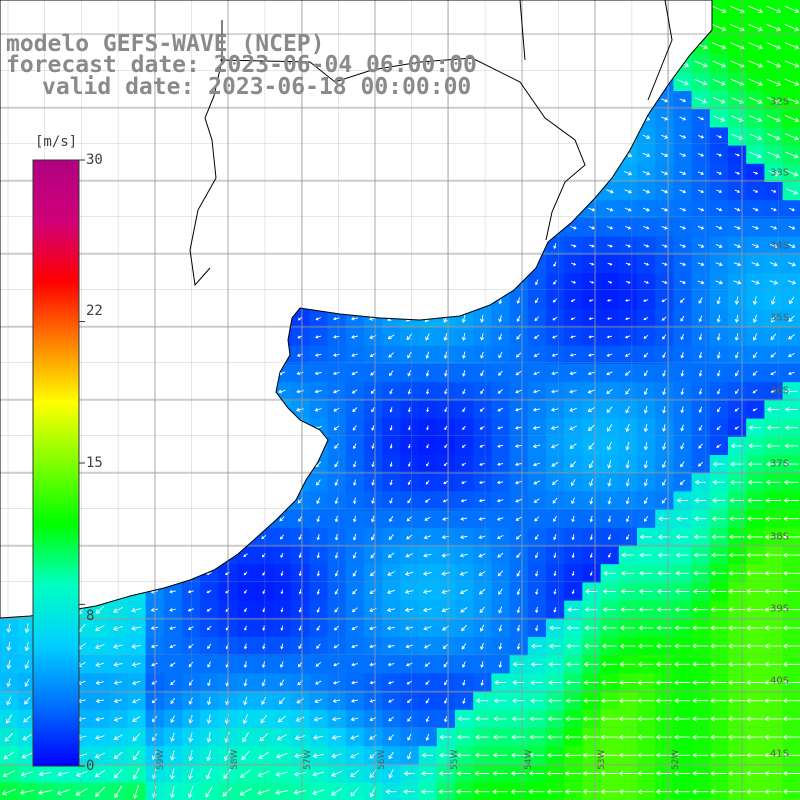  I want to click on lat-label: 37S, so click(780, 464).